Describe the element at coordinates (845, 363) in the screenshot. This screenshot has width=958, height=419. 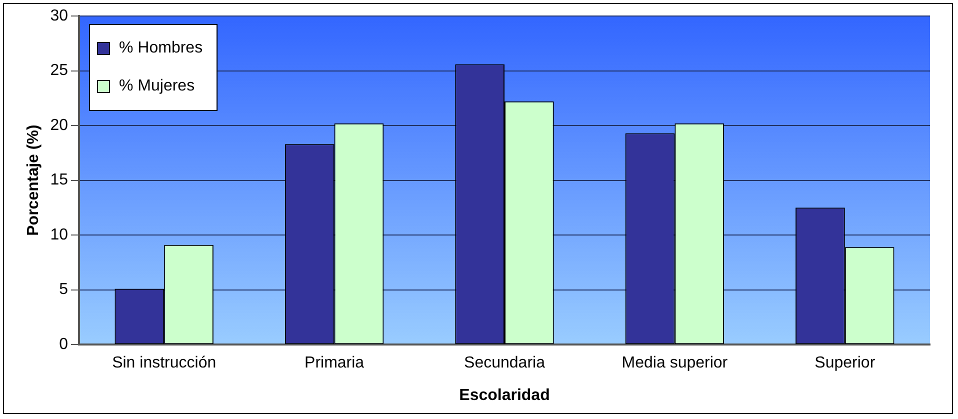
I see `x-tick-label: Superior` at that location.